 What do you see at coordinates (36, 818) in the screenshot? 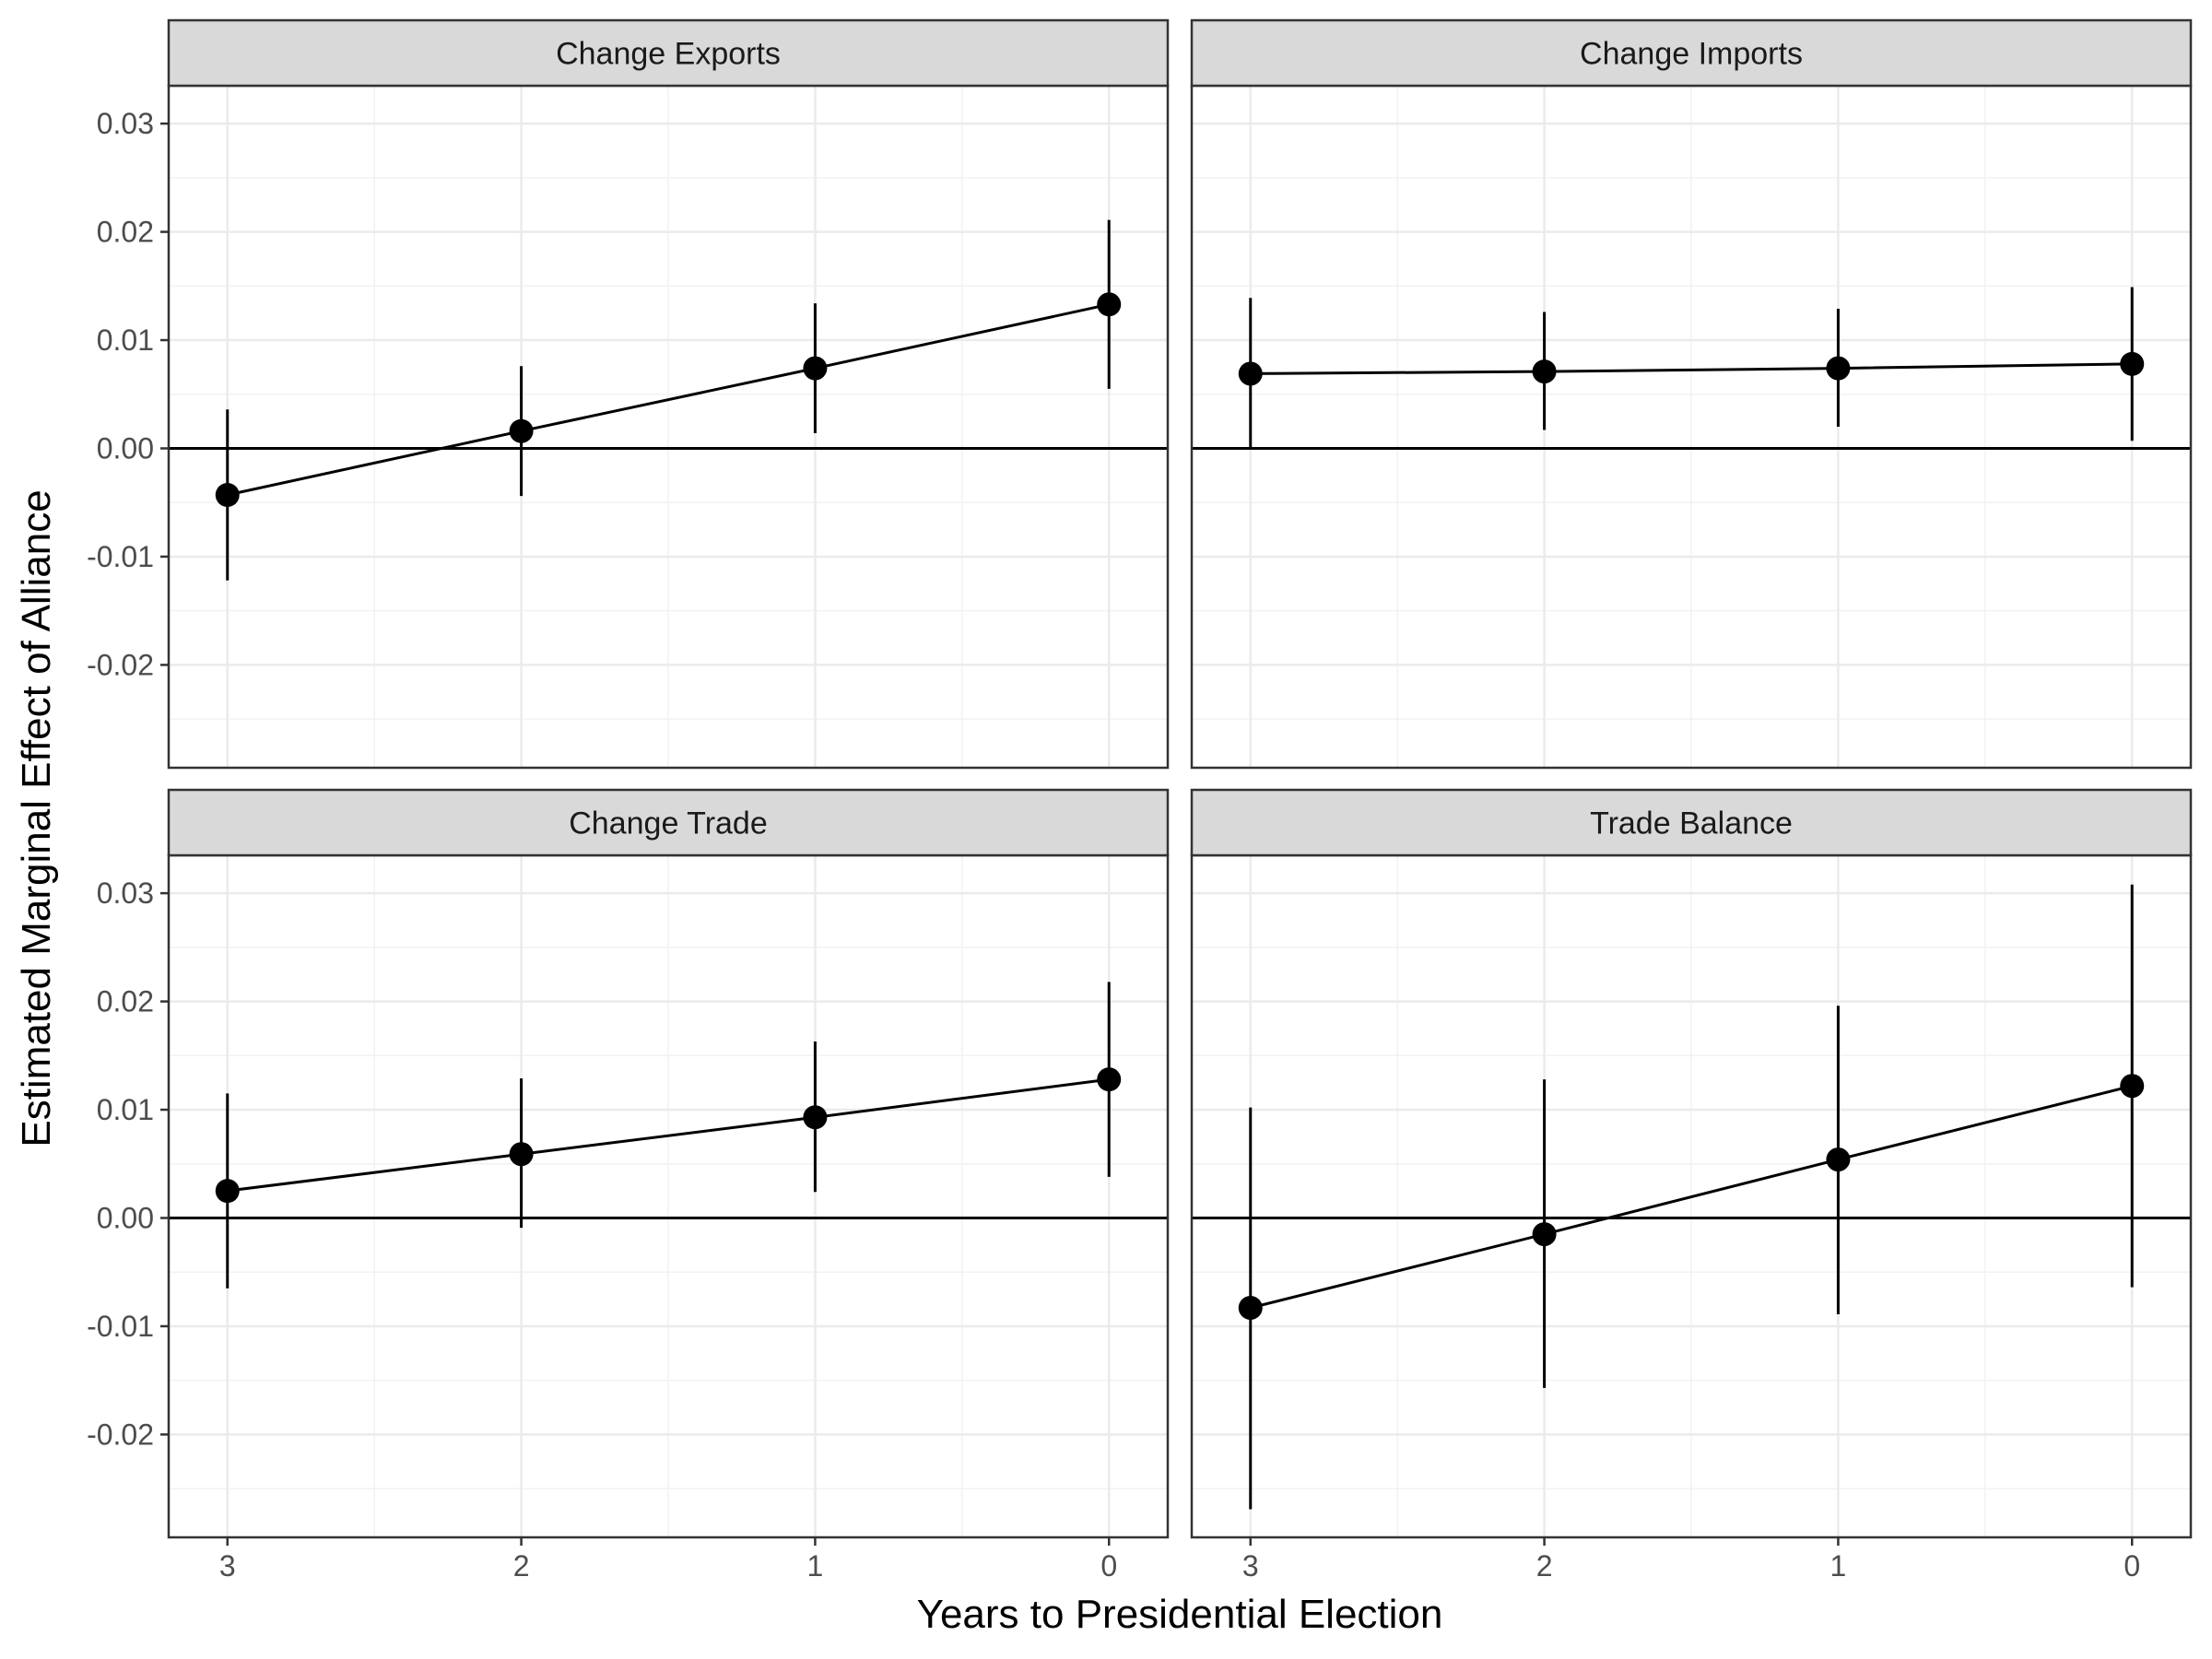
I see `y-axis-title: Estimated Marginal Effect of Alliance` at bounding box center [36, 818].